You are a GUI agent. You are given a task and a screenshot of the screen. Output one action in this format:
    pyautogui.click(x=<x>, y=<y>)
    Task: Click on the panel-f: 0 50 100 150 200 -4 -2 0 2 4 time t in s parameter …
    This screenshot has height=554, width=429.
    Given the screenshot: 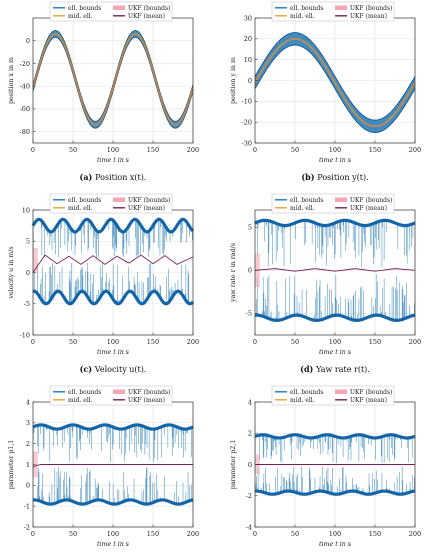 What is the action you would take?
    pyautogui.click(x=325, y=466)
    